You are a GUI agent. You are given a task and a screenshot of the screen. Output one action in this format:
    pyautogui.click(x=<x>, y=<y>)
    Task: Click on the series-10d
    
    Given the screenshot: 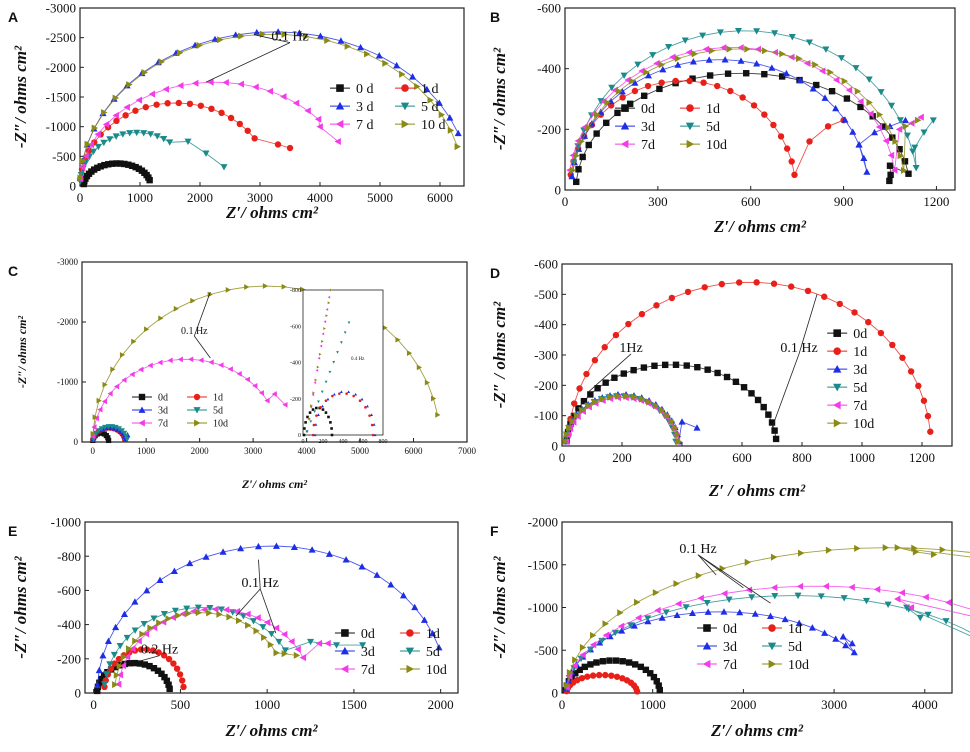 What is the action you would take?
    pyautogui.click(x=622, y=419)
    